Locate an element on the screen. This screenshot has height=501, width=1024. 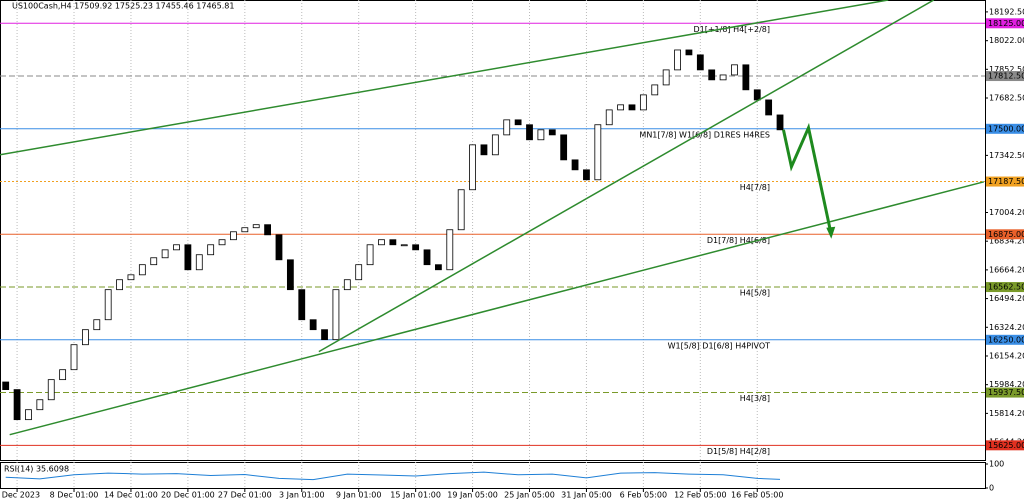
level-price-label: 17187.50 is located at coordinates (1006, 181).